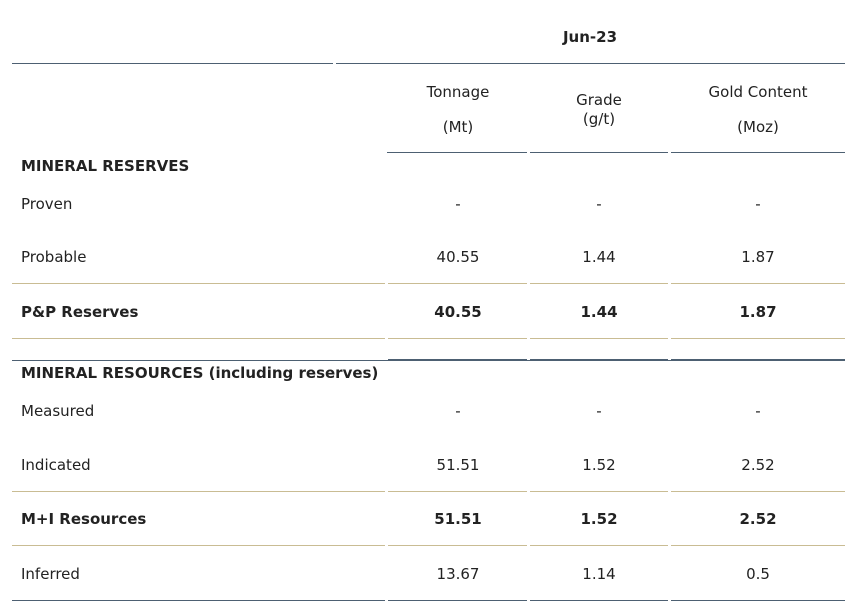 Image resolution: width=866 pixels, height=609 pixels. I want to click on row-label: P&P Reserves, so click(80, 312).